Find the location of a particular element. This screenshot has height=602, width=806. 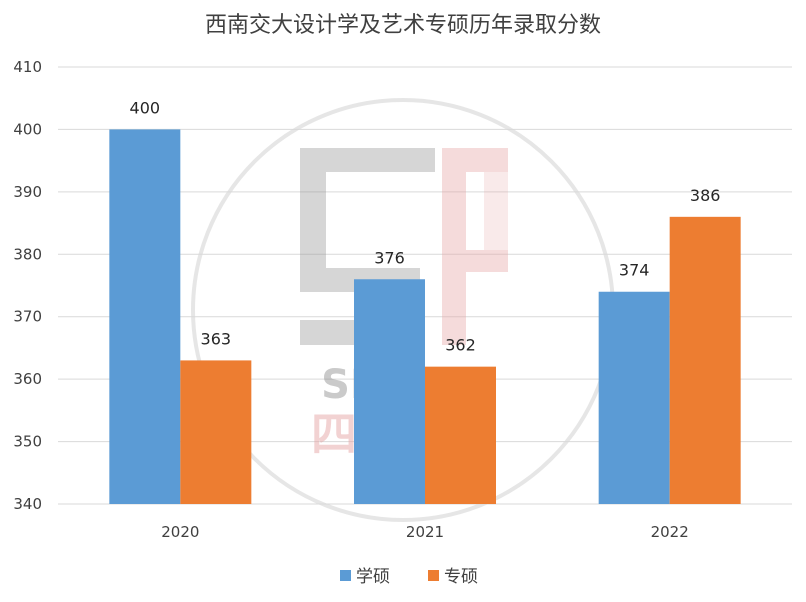

legend-label-专硕: 专硕 is located at coordinates (461, 577).